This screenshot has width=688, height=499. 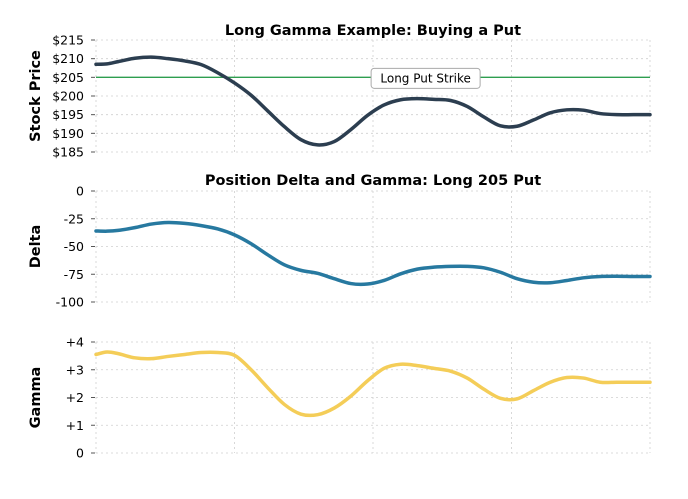 I want to click on stock-price-ytick-label: $215, so click(x=68, y=40).